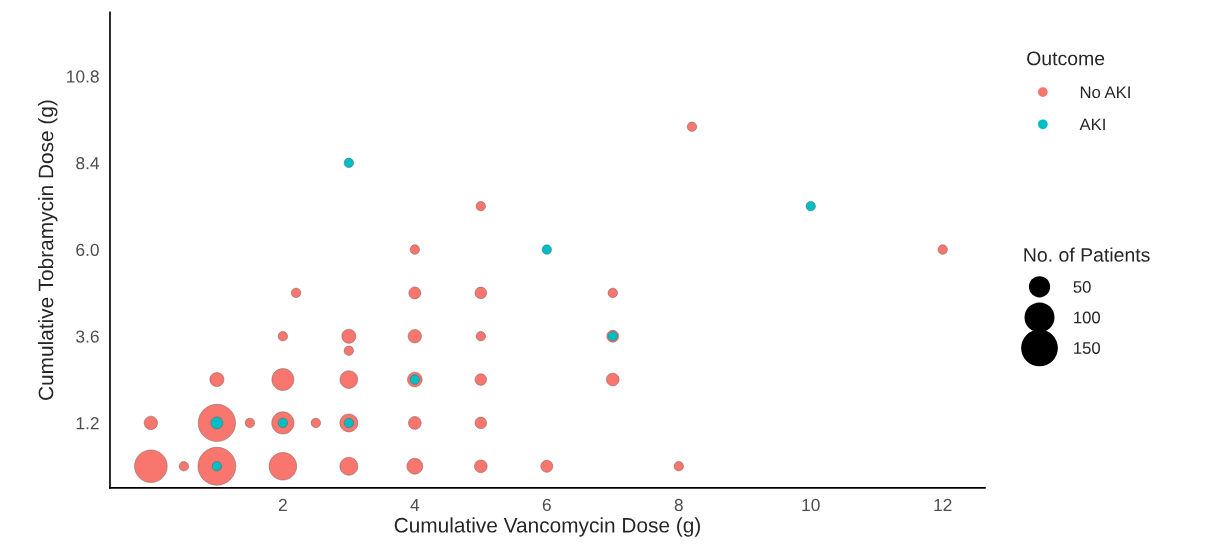  I want to click on x-tick-label: 12, so click(943, 504).